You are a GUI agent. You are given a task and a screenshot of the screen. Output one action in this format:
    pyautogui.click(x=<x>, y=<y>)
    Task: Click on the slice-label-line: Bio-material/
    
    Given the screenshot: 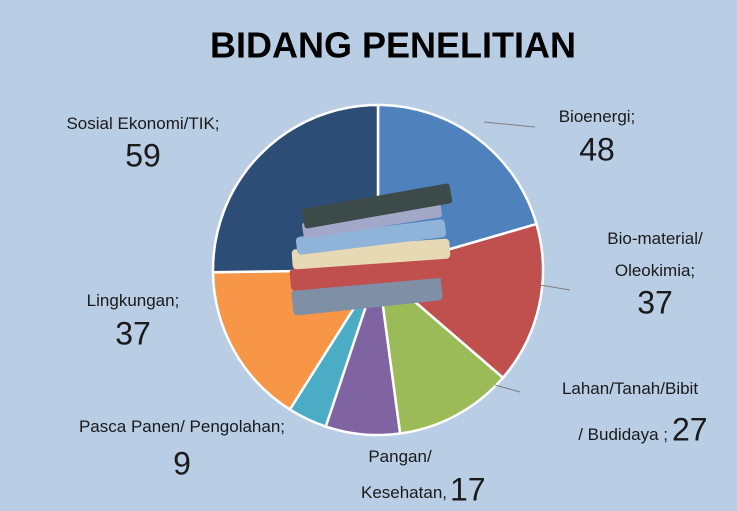 What is the action you would take?
    pyautogui.click(x=655, y=238)
    